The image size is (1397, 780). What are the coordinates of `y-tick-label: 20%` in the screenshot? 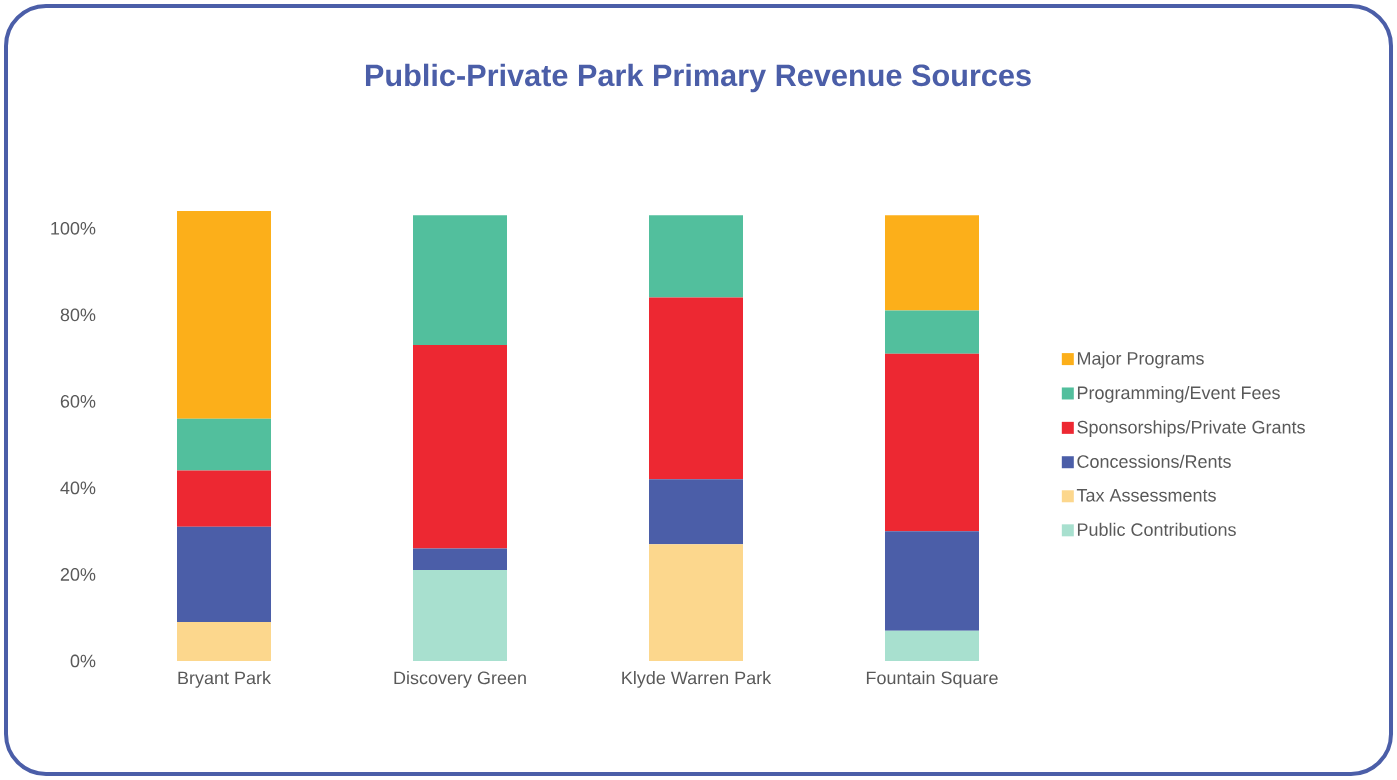 It's located at (78, 574).